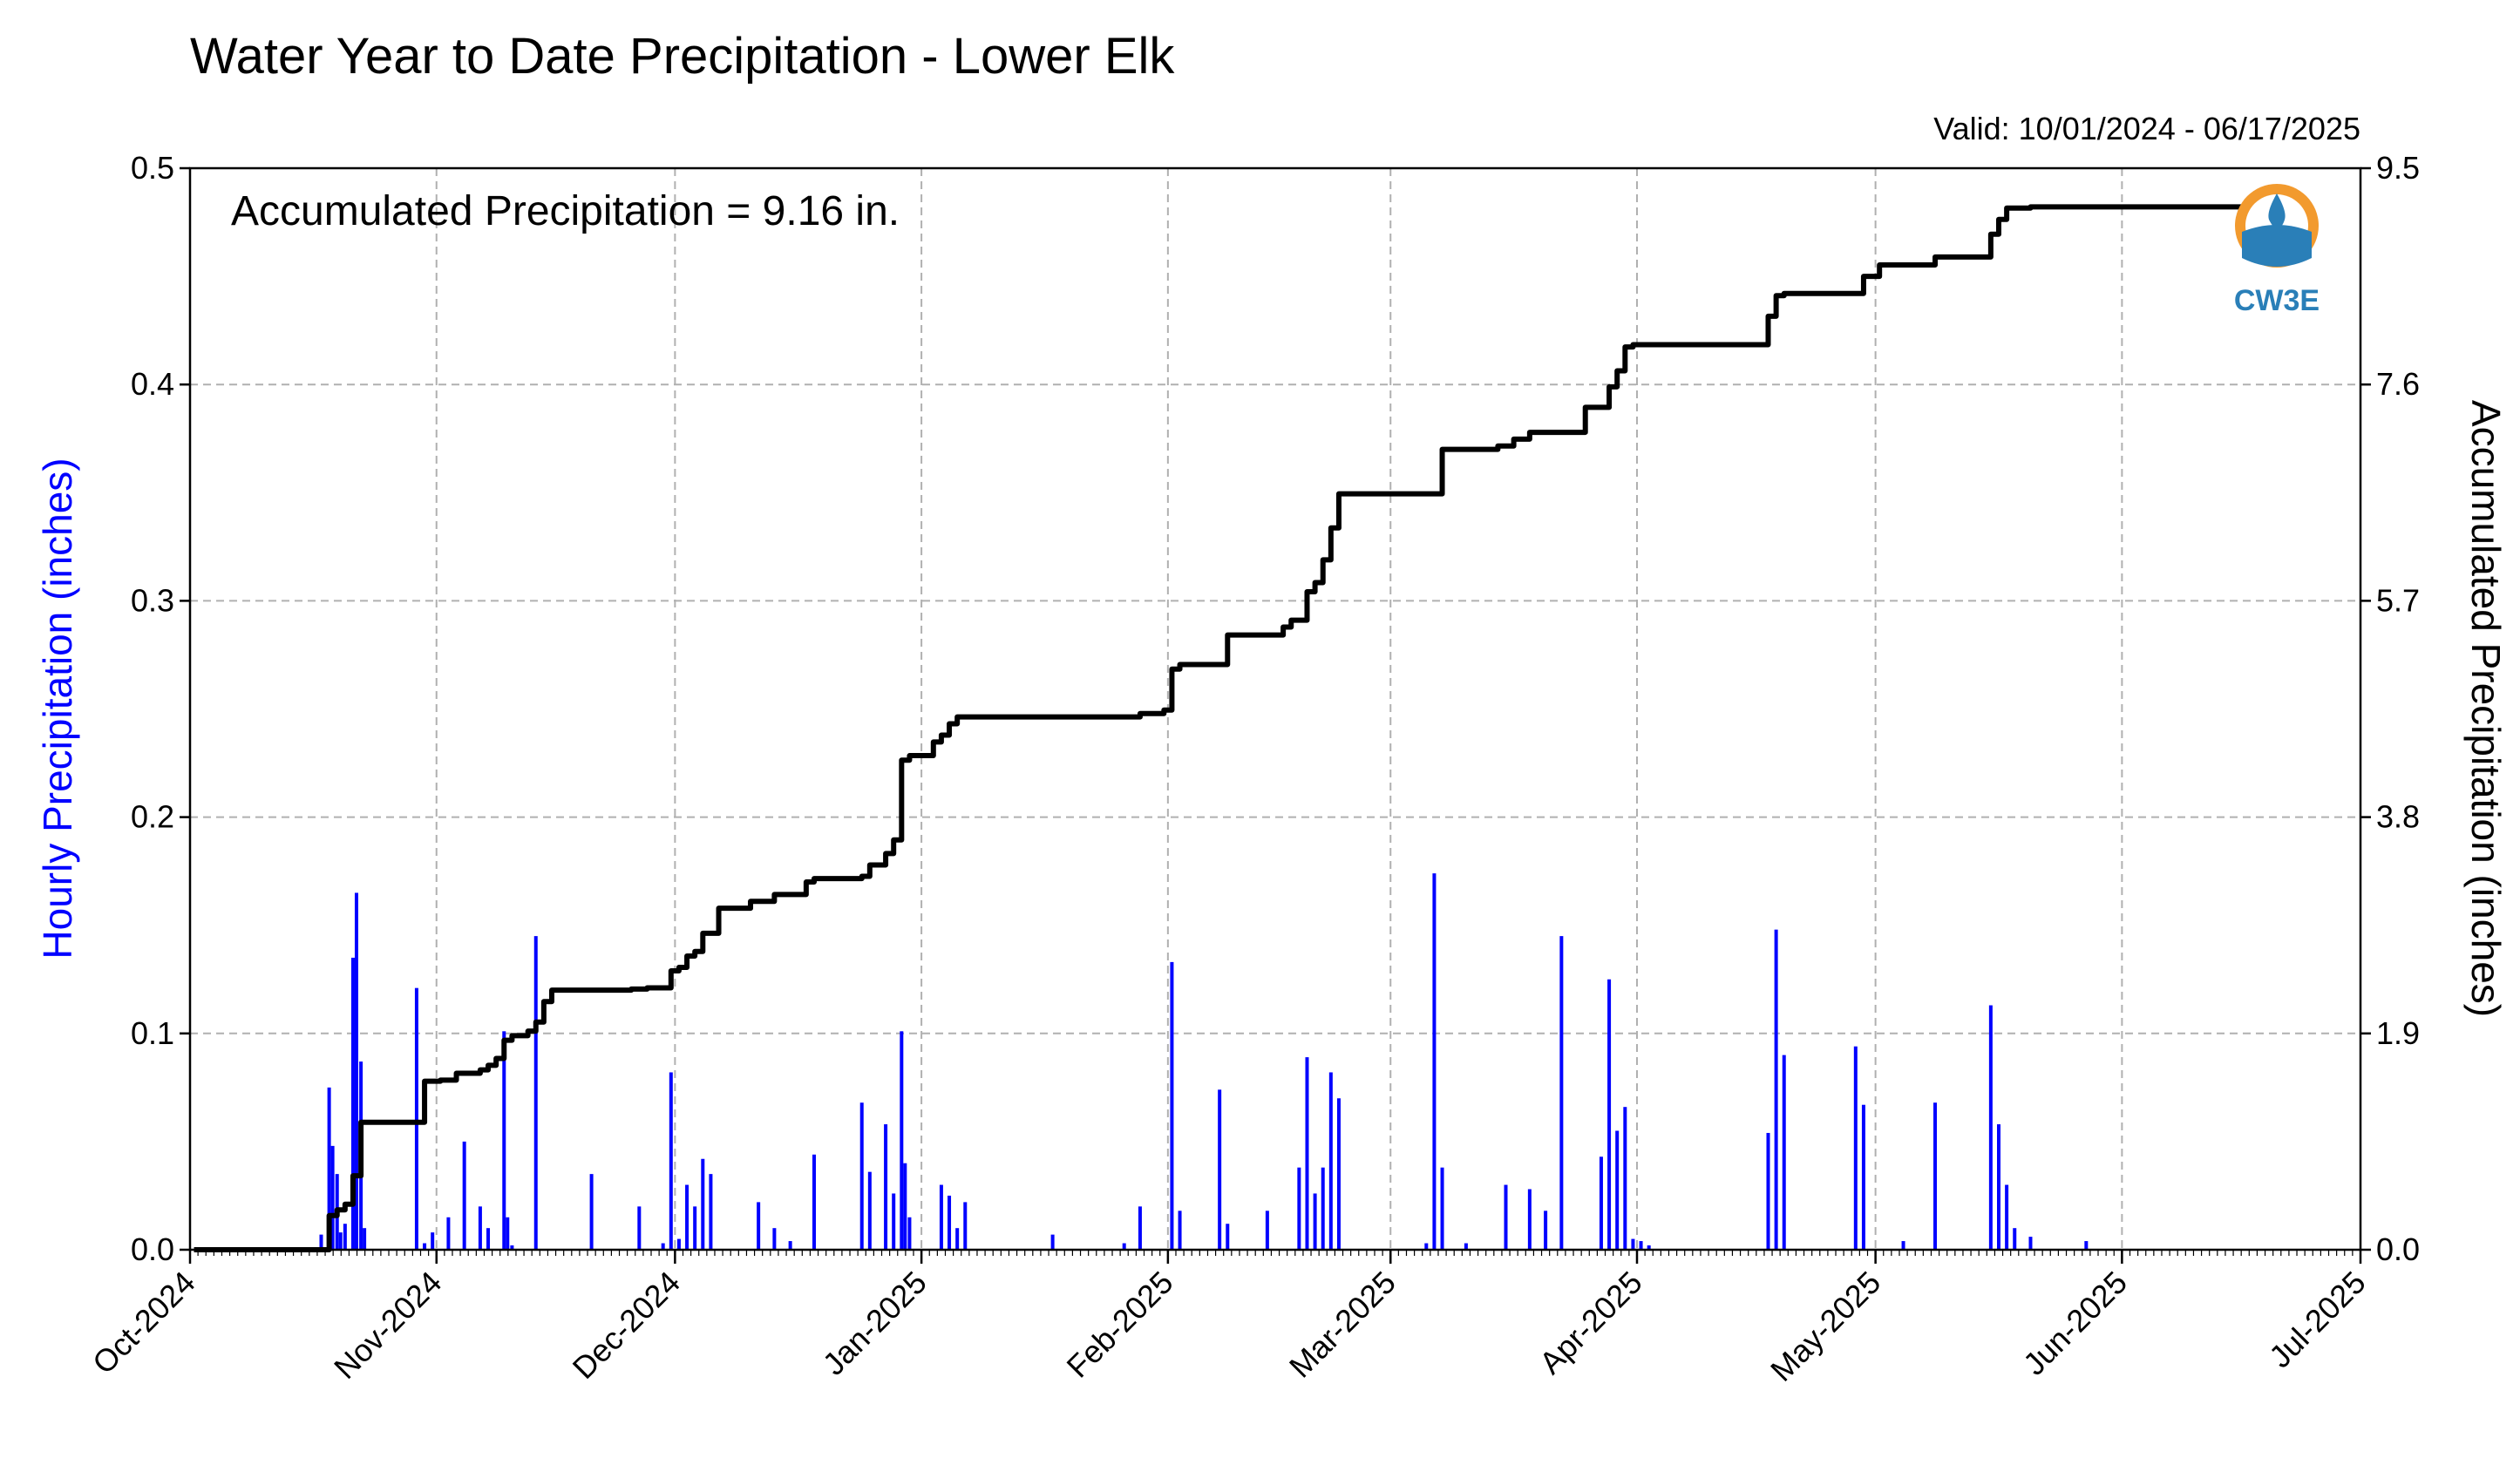 This screenshot has height=1465, width=2520. What do you see at coordinates (1342, 1325) in the screenshot?
I see `x-tick-label: Mar-2025` at bounding box center [1342, 1325].